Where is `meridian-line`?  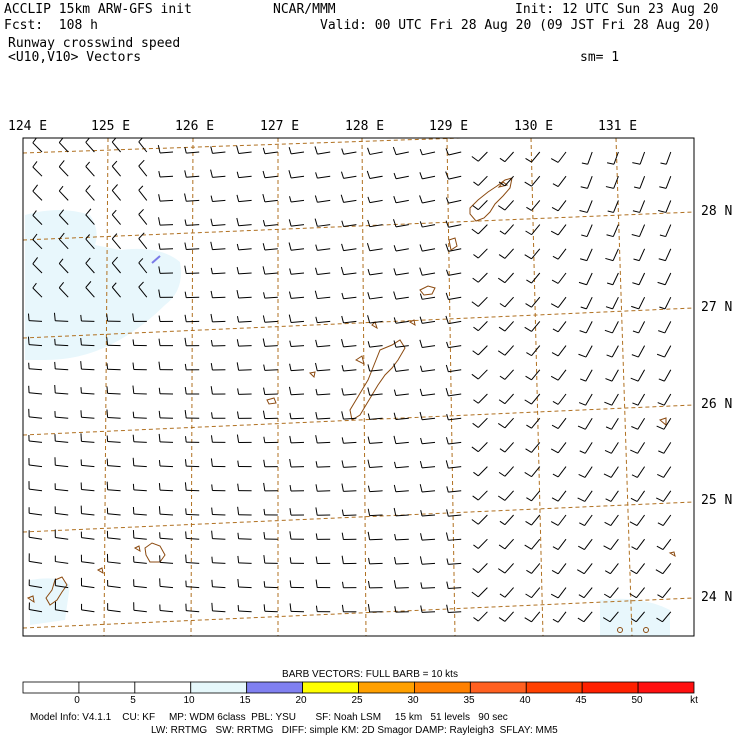 meridian-line is located at coordinates (451, 387).